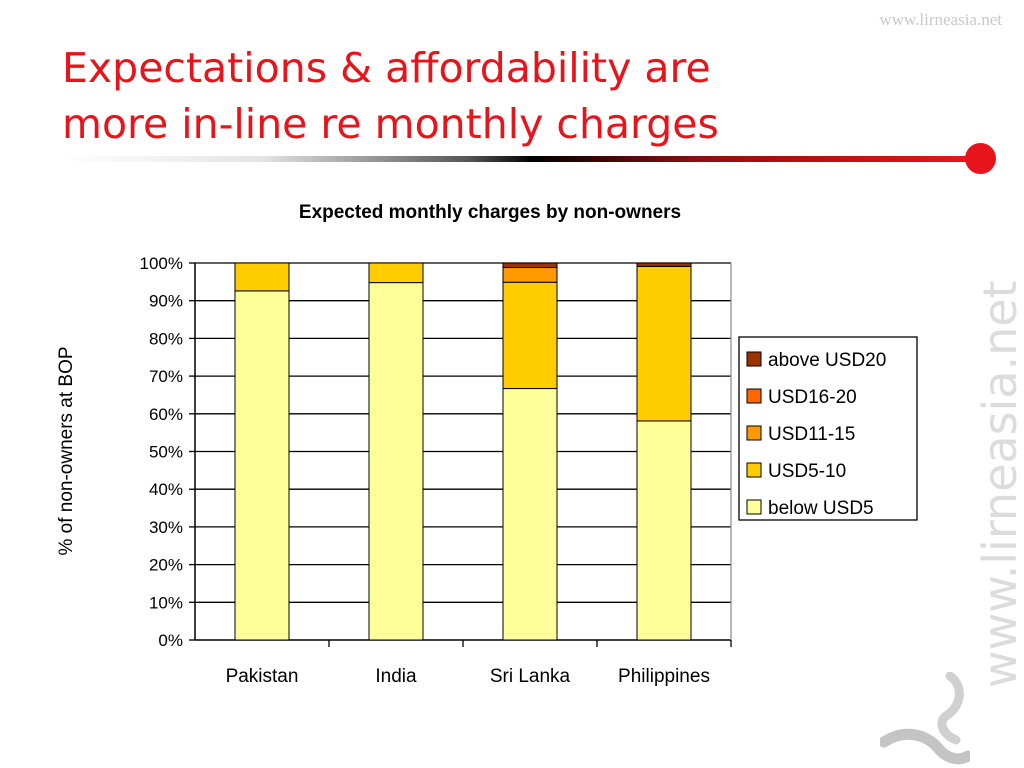 Image resolution: width=1024 pixels, height=768 pixels. I want to click on y-tick-label: 20%, so click(166, 565).